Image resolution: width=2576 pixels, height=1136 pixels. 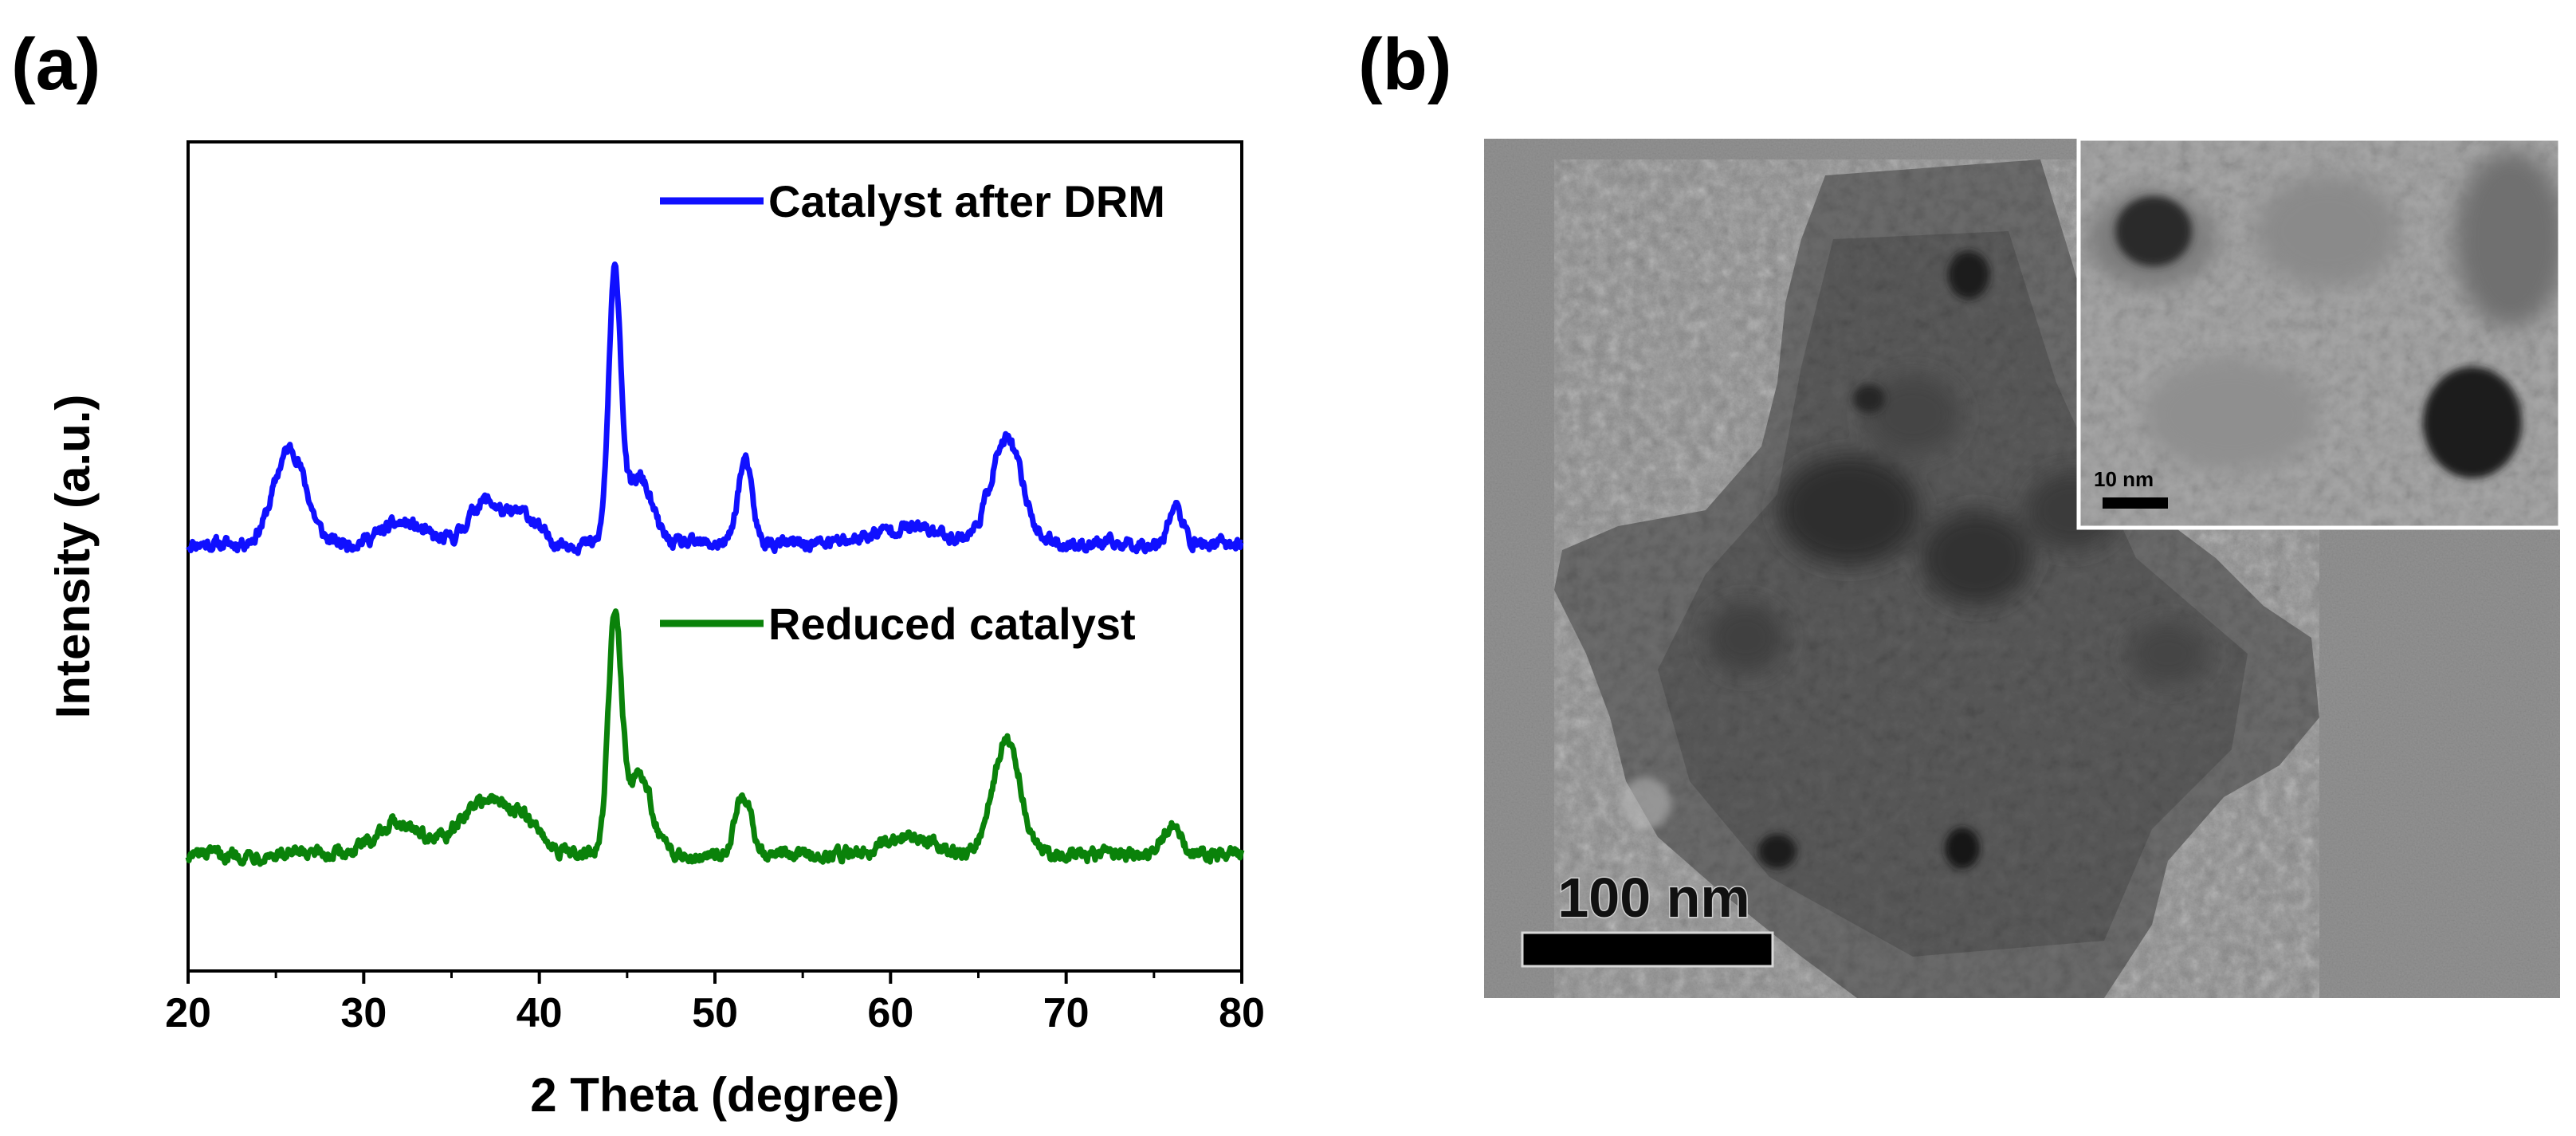 I want to click on panel-b-label: (b), so click(x=1404, y=64).